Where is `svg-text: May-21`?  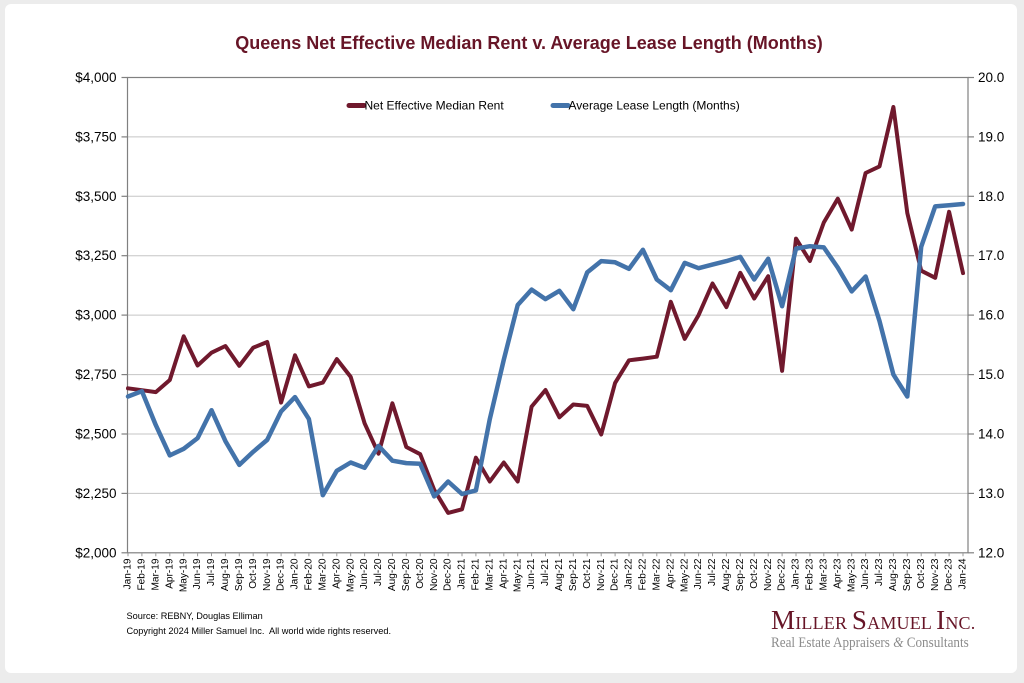 svg-text: May-21 is located at coordinates (517, 575).